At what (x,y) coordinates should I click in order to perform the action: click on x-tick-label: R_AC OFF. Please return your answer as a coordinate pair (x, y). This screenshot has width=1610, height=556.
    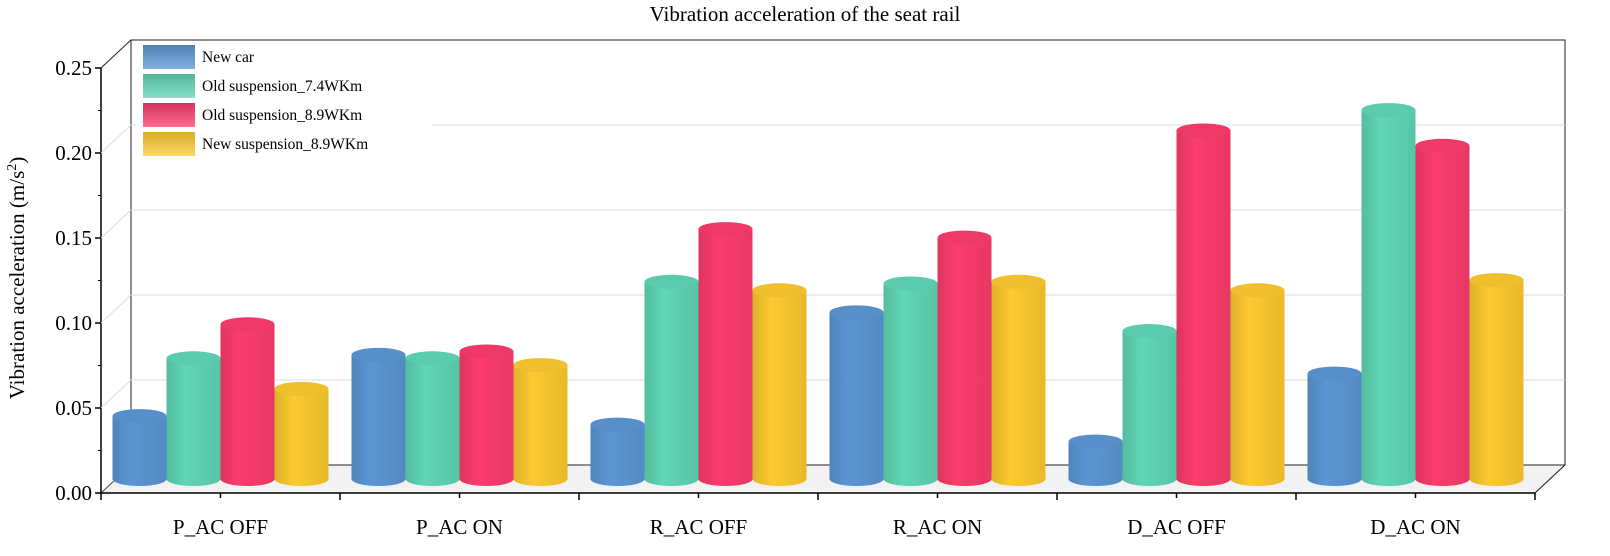
    Looking at the image, I should click on (698, 527).